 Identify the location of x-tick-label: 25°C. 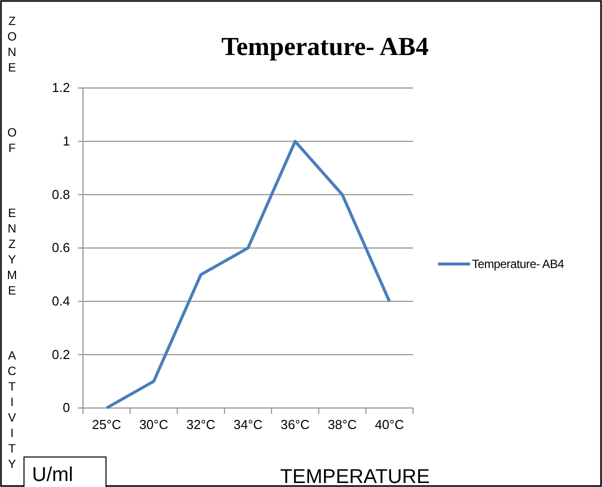
(107, 424).